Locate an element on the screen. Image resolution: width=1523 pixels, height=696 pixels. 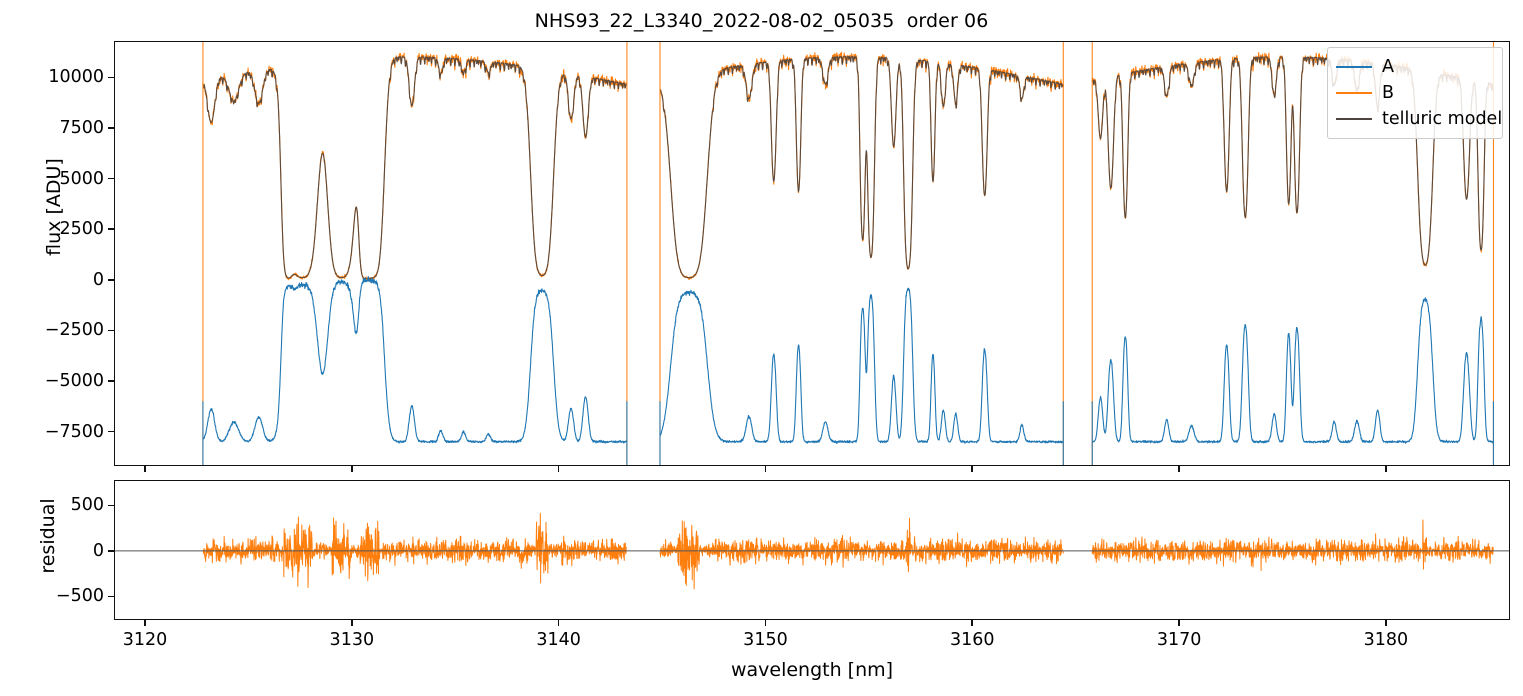
legend-swatch-b is located at coordinates (1354, 93).